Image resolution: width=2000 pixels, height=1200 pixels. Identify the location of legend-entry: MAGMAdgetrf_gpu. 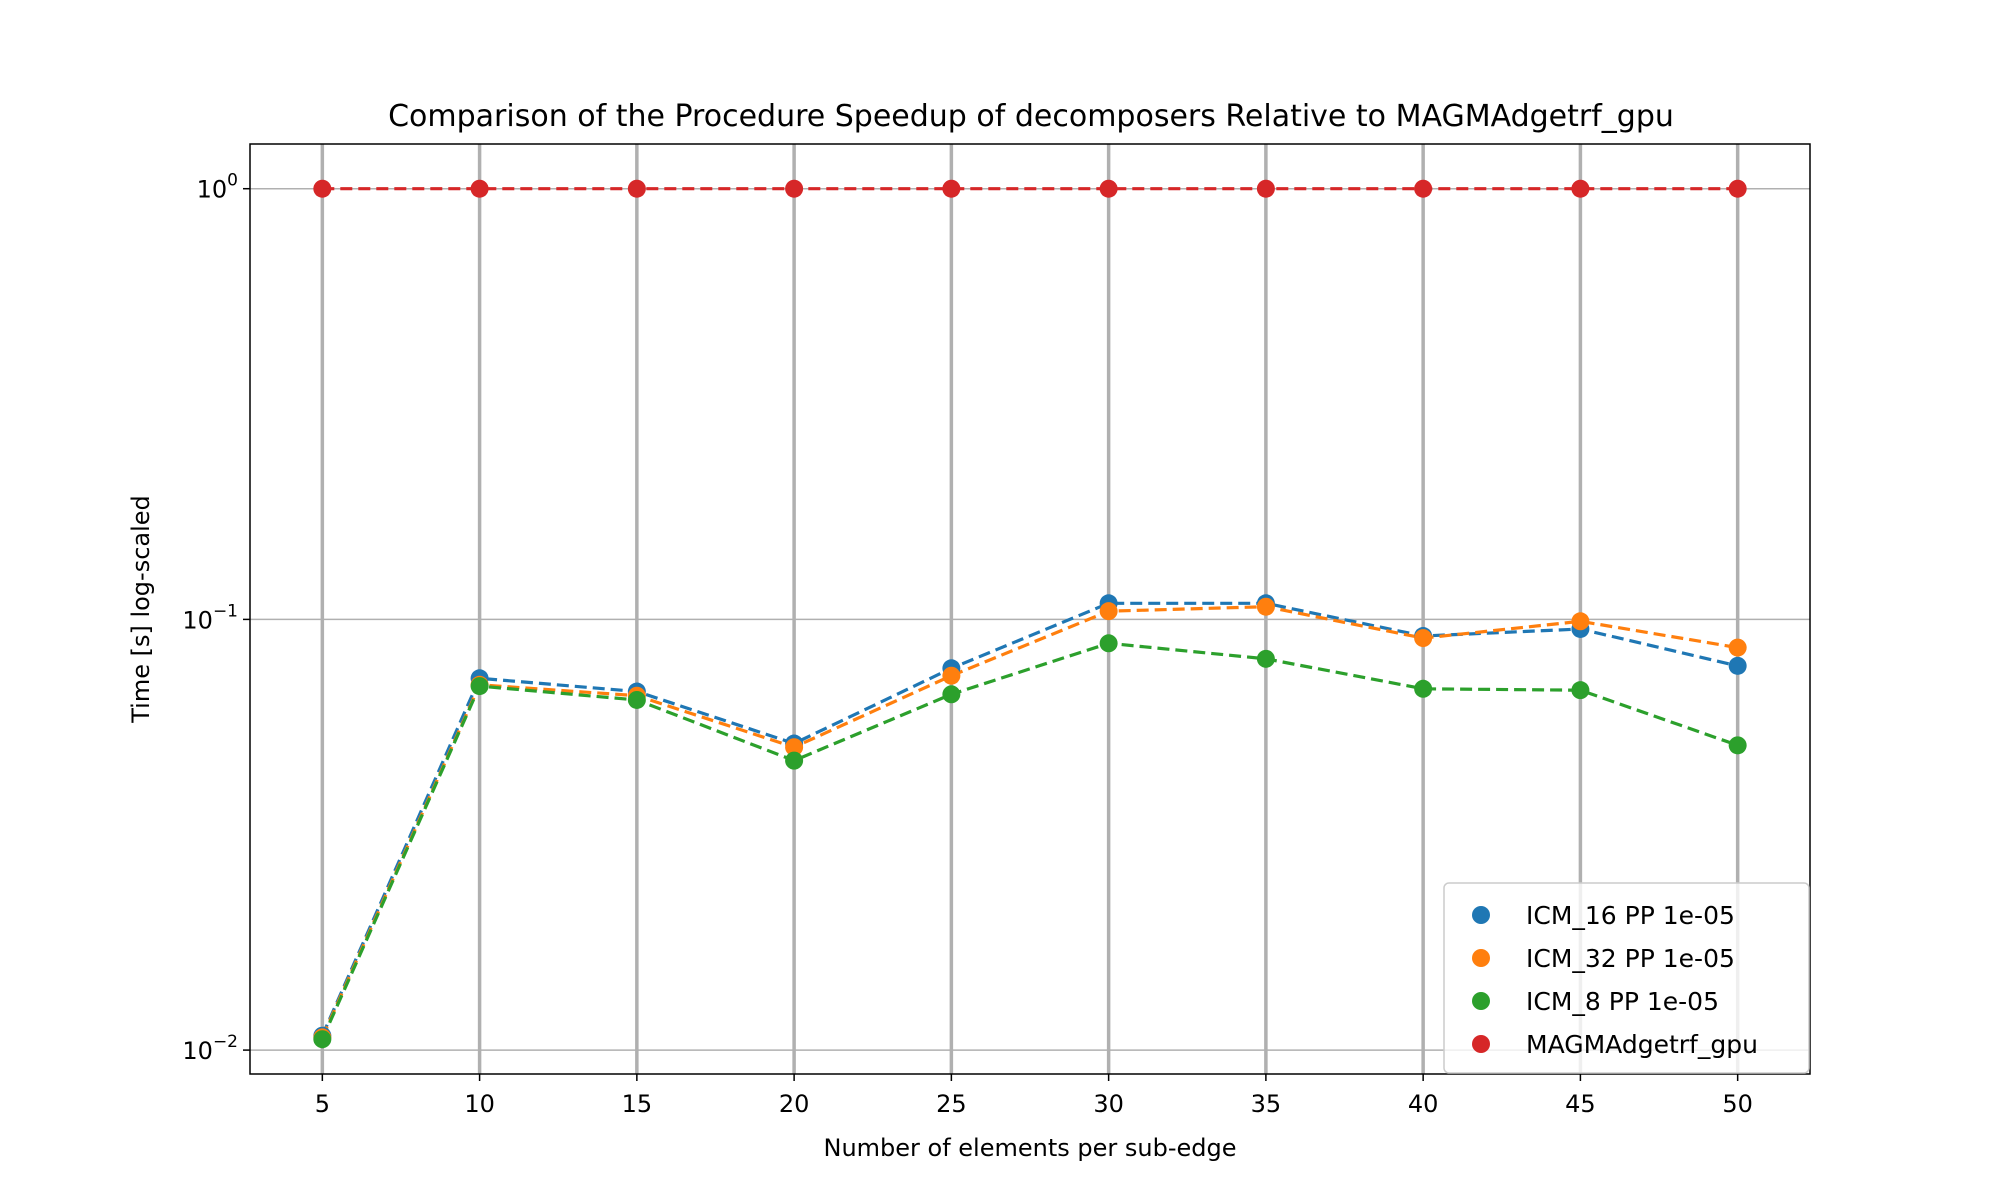
(1642, 1044).